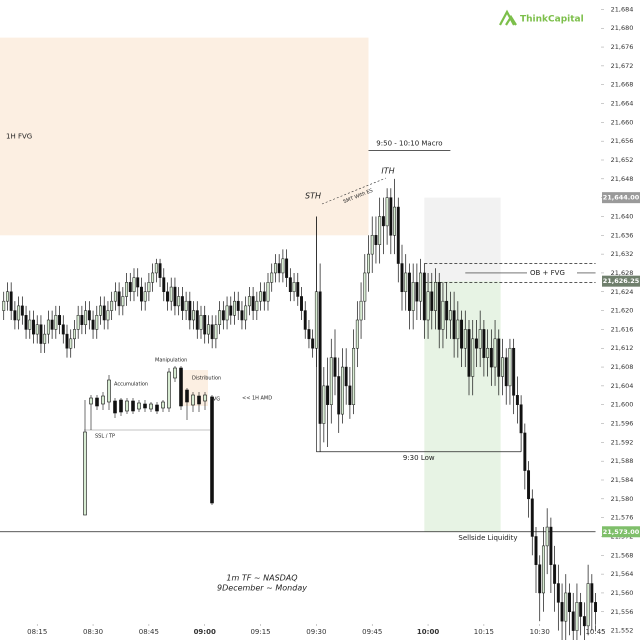 This screenshot has width=640, height=640. I want to click on x-tick-label: 09:00, so click(205, 632).